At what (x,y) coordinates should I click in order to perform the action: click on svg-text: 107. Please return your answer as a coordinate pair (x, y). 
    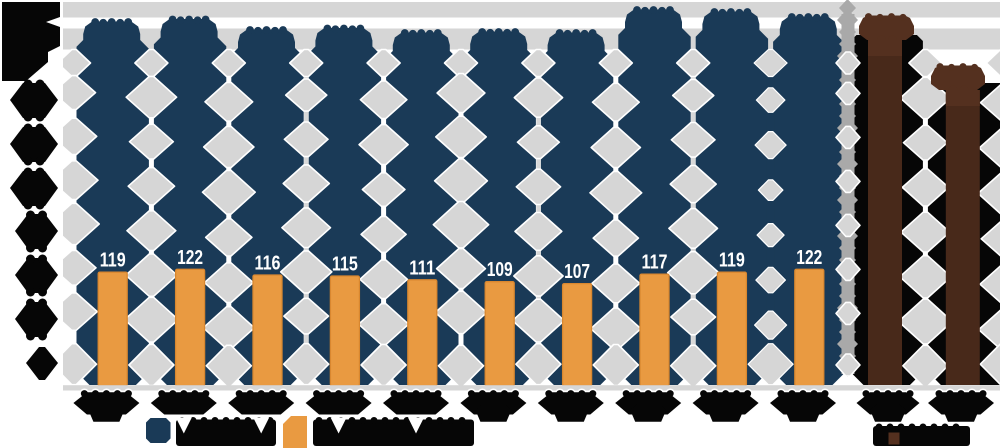
    Looking at the image, I should click on (577, 271).